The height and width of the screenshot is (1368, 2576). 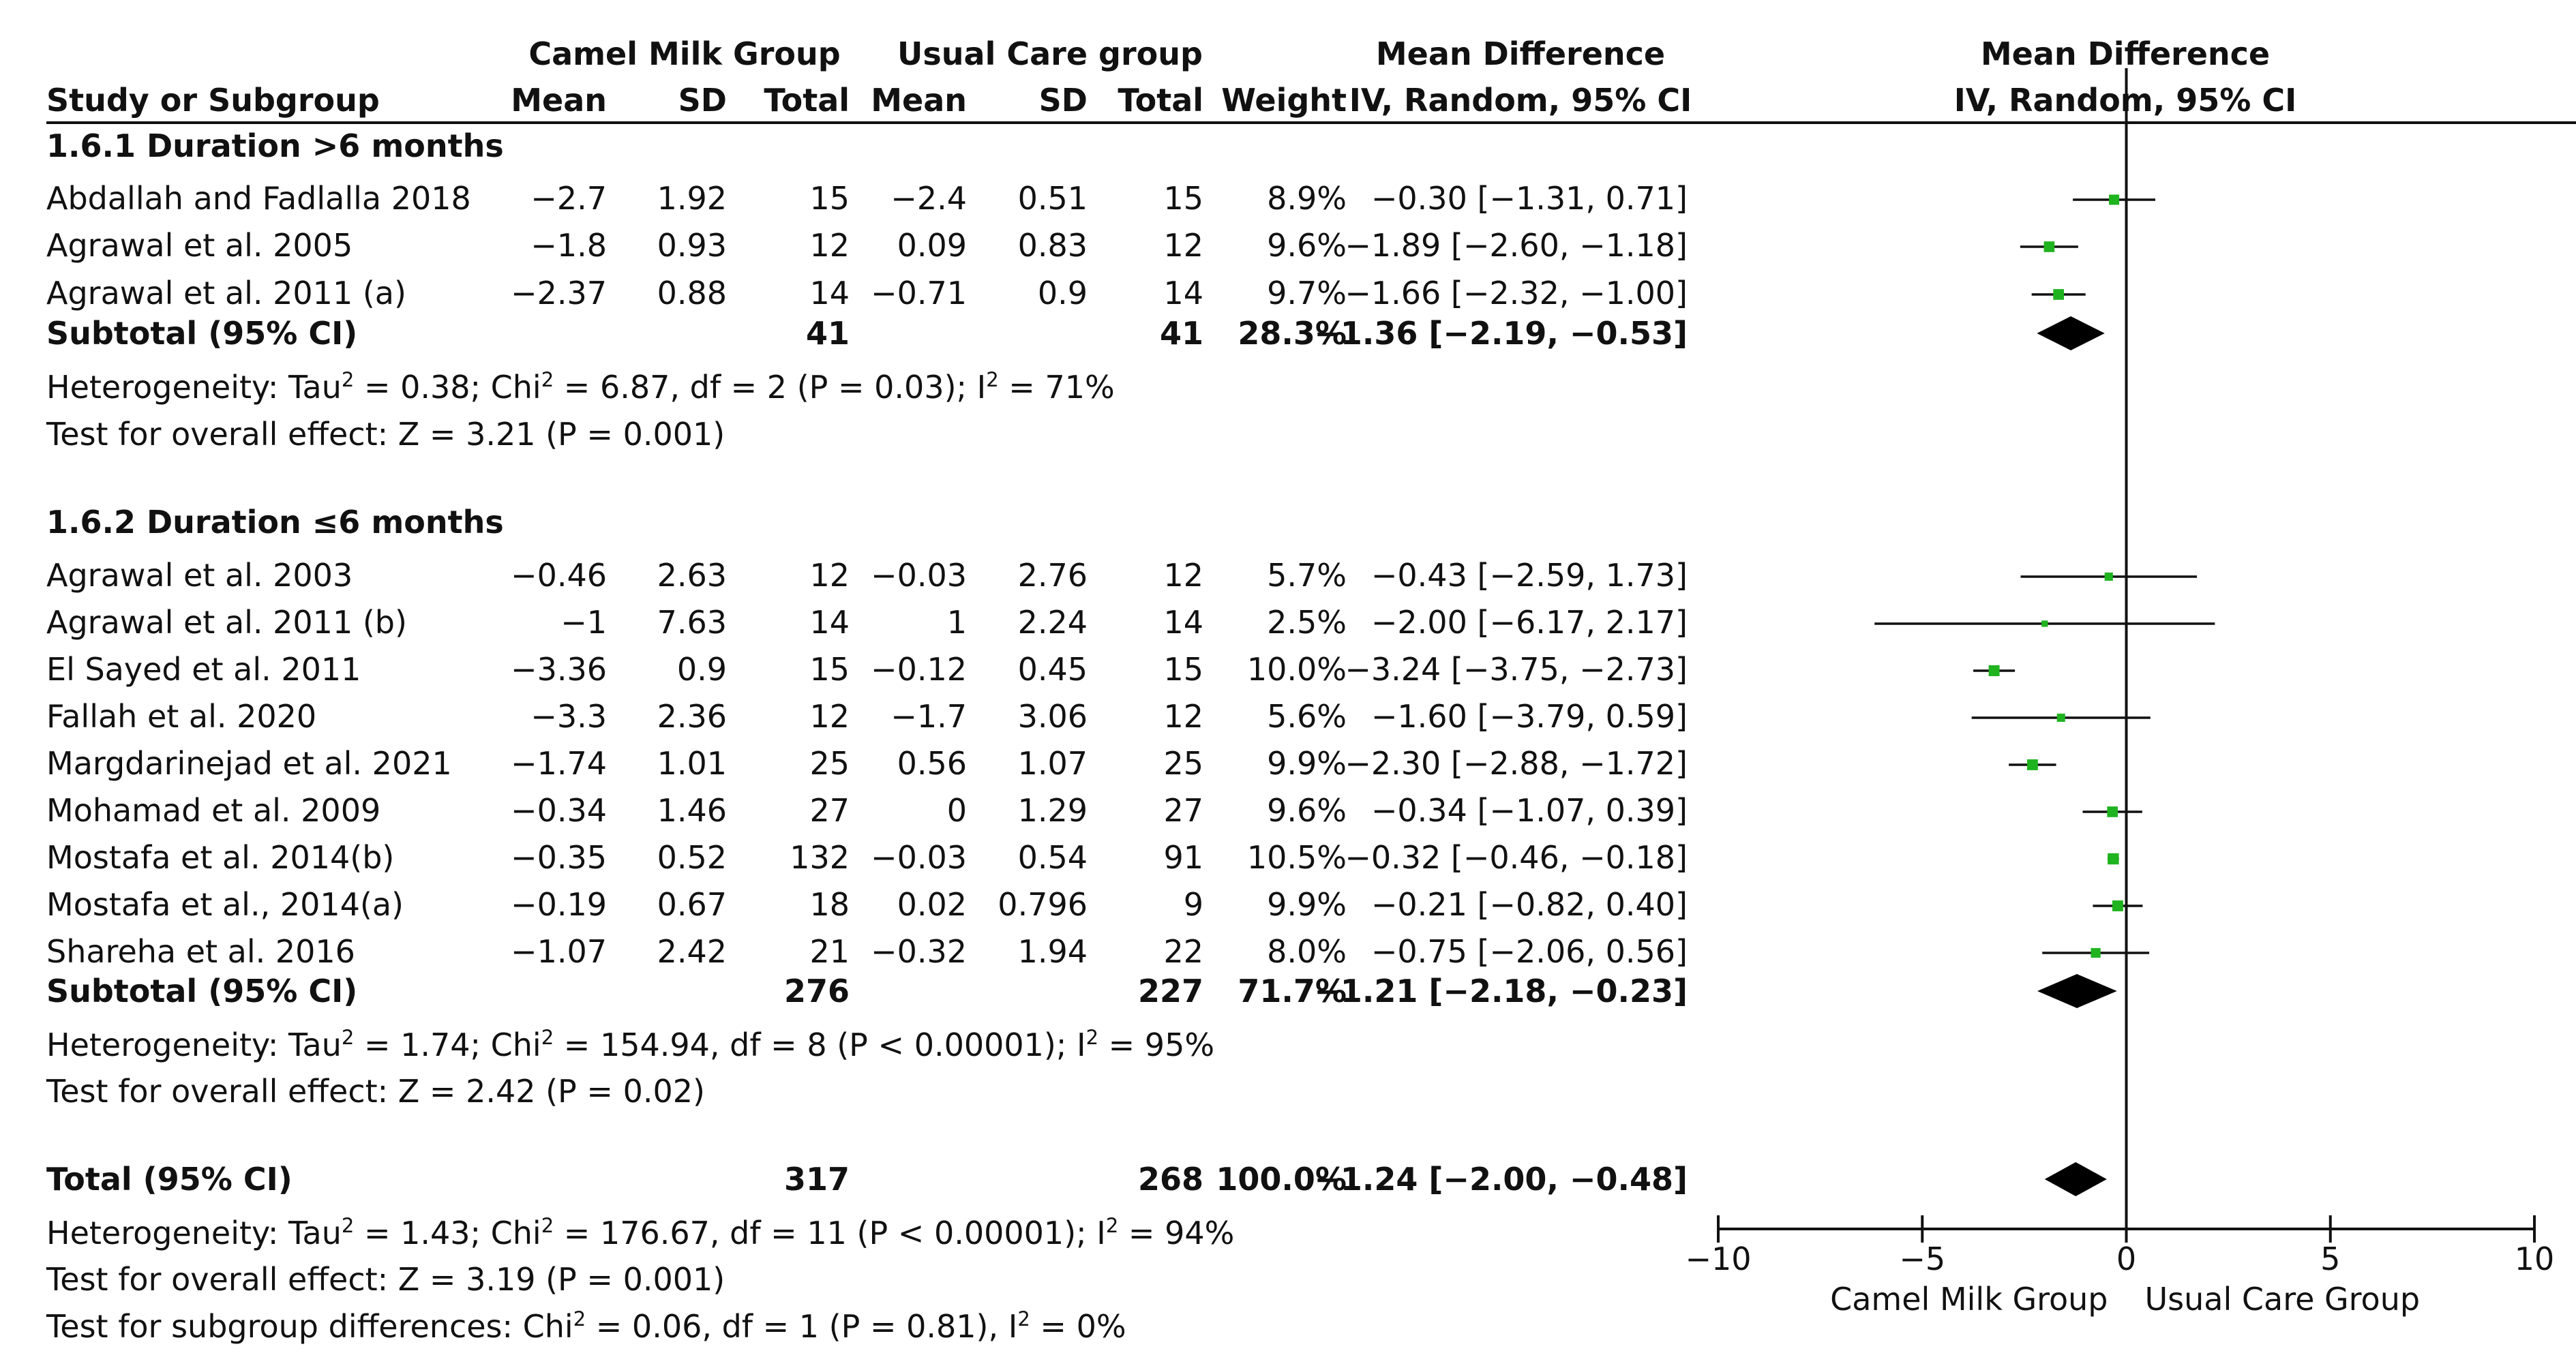 What do you see at coordinates (1183, 951) in the screenshot?
I see `study-total-2: 22` at bounding box center [1183, 951].